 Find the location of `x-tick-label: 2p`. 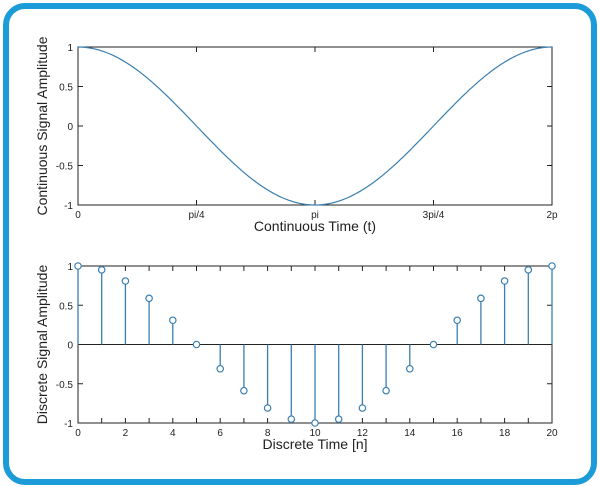

x-tick-label: 2p is located at coordinates (552, 215).